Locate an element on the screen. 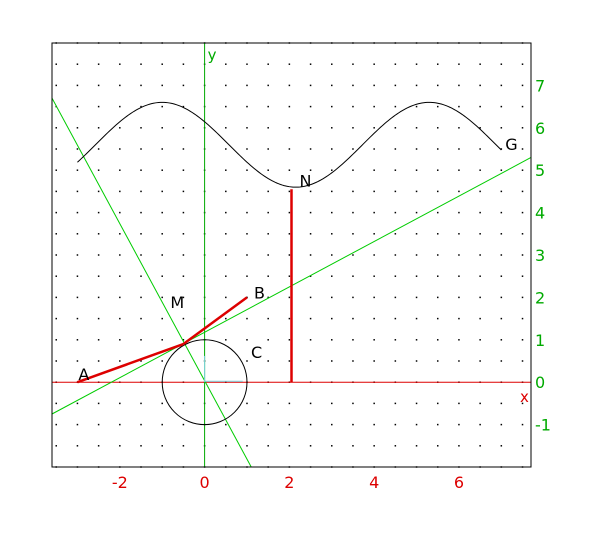 The height and width of the screenshot is (533, 608). y-tick-label: -1 is located at coordinates (543, 425).